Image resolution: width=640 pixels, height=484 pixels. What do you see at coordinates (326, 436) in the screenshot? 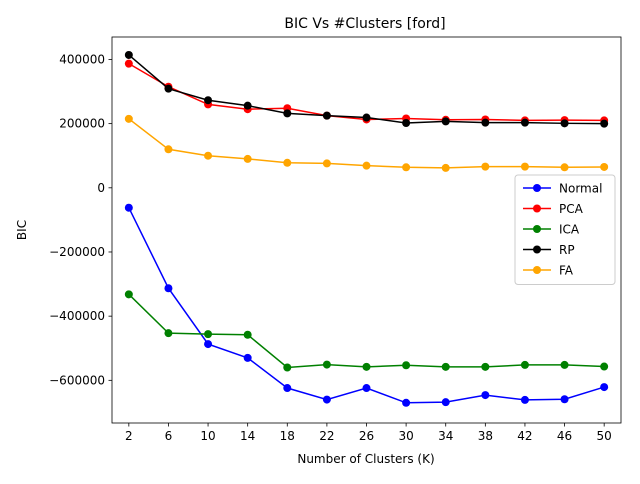
I see `x-tick-label: 22` at bounding box center [326, 436].